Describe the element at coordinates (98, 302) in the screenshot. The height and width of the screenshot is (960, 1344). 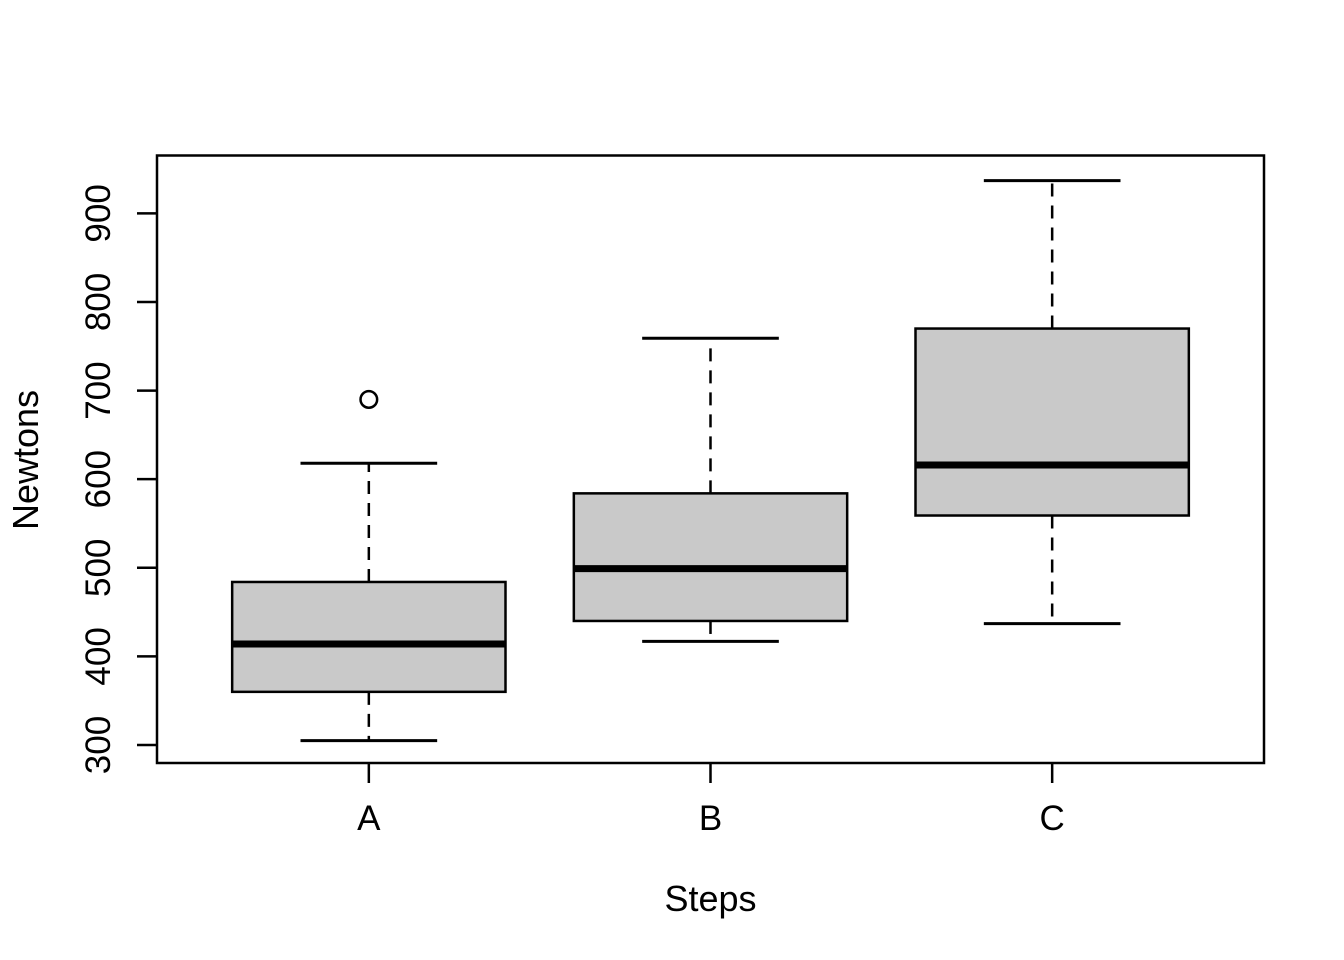
I see `y-tick-label-800: 800` at that location.